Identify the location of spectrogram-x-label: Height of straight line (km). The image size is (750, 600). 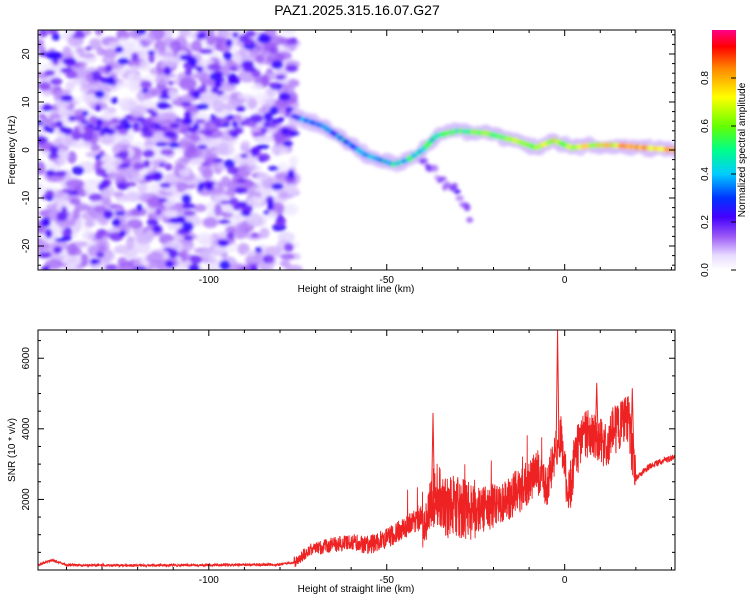
(356, 289).